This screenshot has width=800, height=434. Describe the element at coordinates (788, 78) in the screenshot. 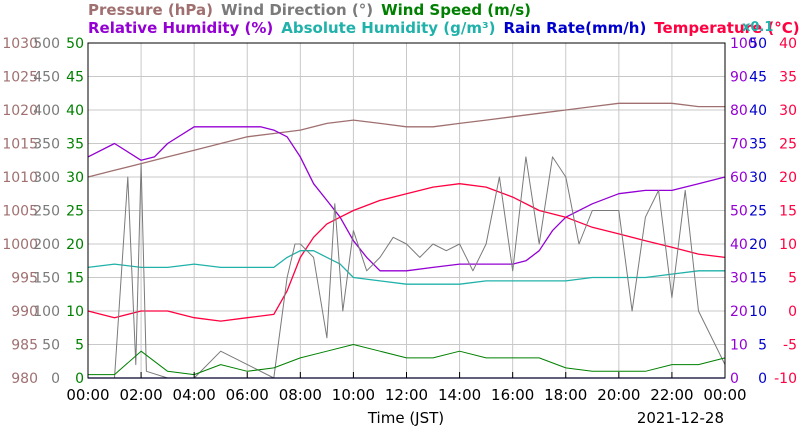

I see `temperature-tick-label: 35` at that location.